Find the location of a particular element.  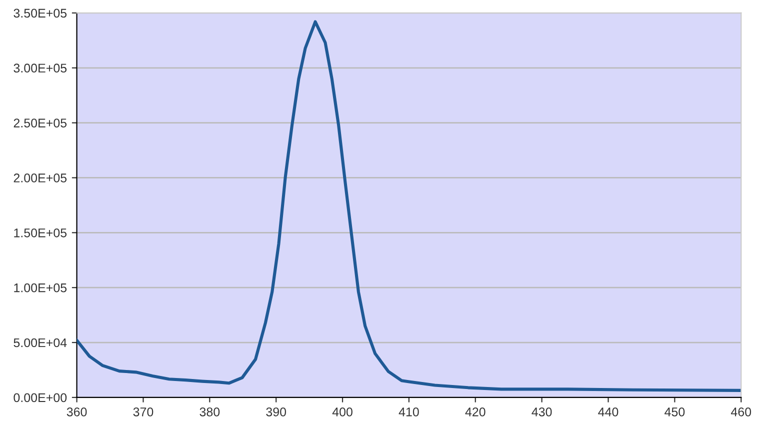

x-tick-label: 390 is located at coordinates (276, 411).